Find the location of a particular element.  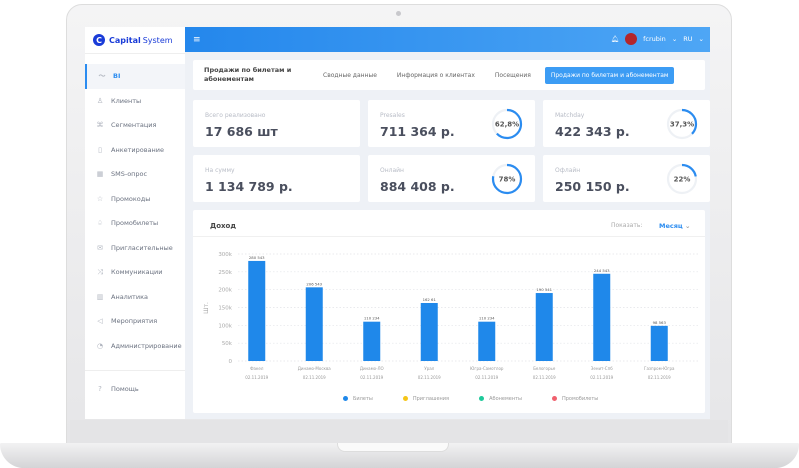

logo-text-light: System is located at coordinates (157, 40).